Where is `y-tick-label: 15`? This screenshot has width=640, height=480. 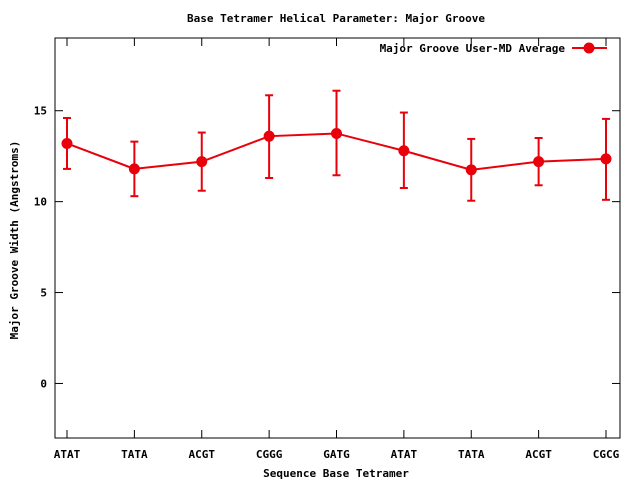 y-tick-label: 15 is located at coordinates (40, 111).